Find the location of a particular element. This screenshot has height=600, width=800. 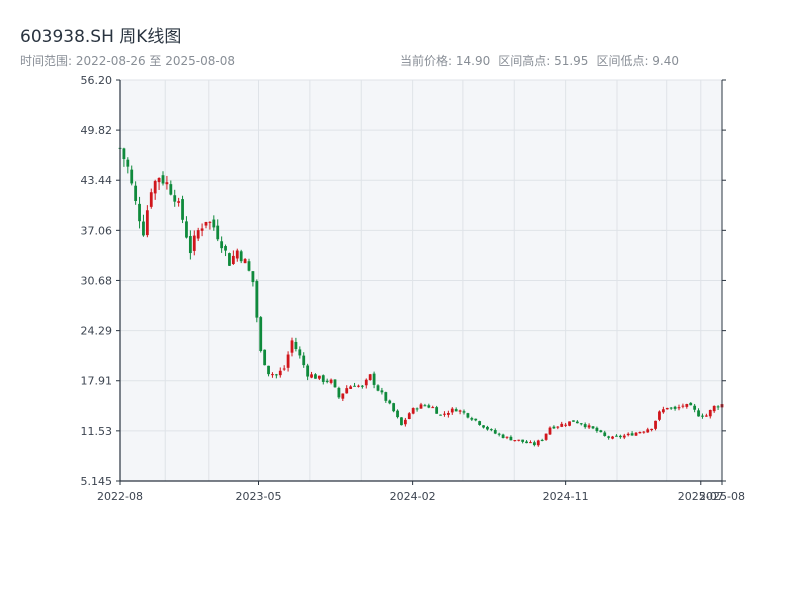

price-stats: 当前价格: 14.90 区间高点: 51.95 区间低点: 9.40 is located at coordinates (539, 60).